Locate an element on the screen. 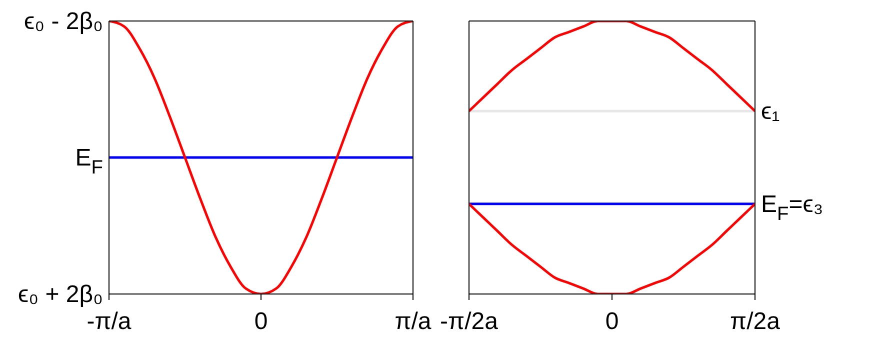  x-tick-label: -π/2a is located at coordinates (469, 322).